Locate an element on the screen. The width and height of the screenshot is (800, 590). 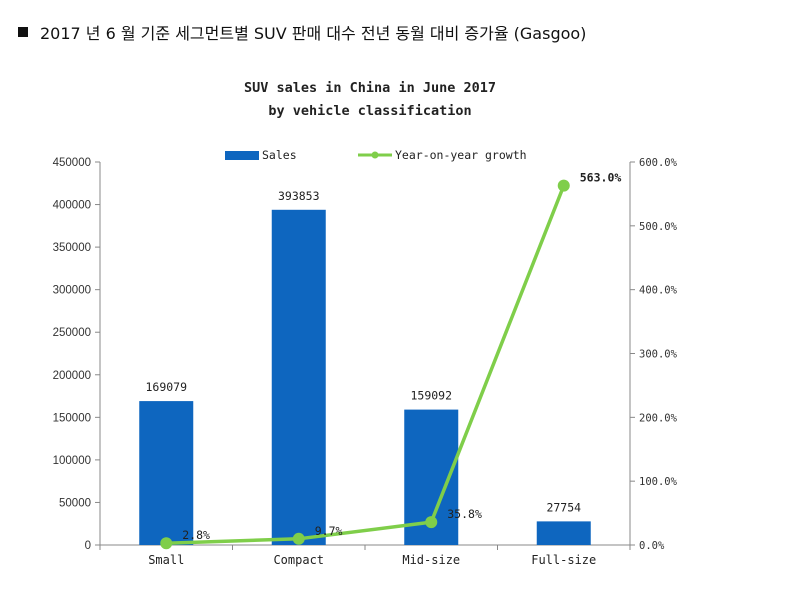
category-label: Full-size is located at coordinates (563, 560).